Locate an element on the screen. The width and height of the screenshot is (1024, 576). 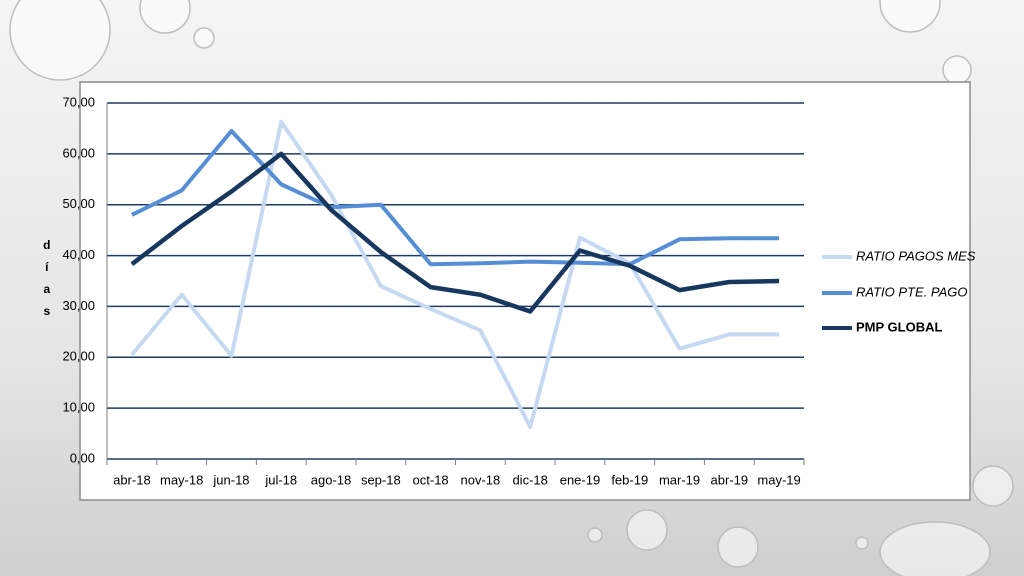
y-tick-label: 30,00 is located at coordinates (78, 305).